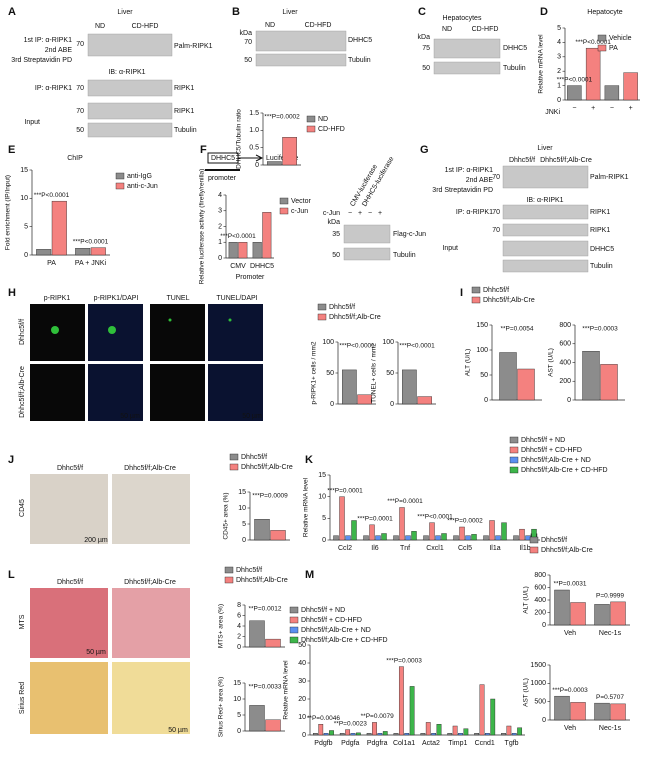  What do you see at coordinates (301, 201) in the screenshot?
I see `legend-label: Vector` at bounding box center [301, 201].